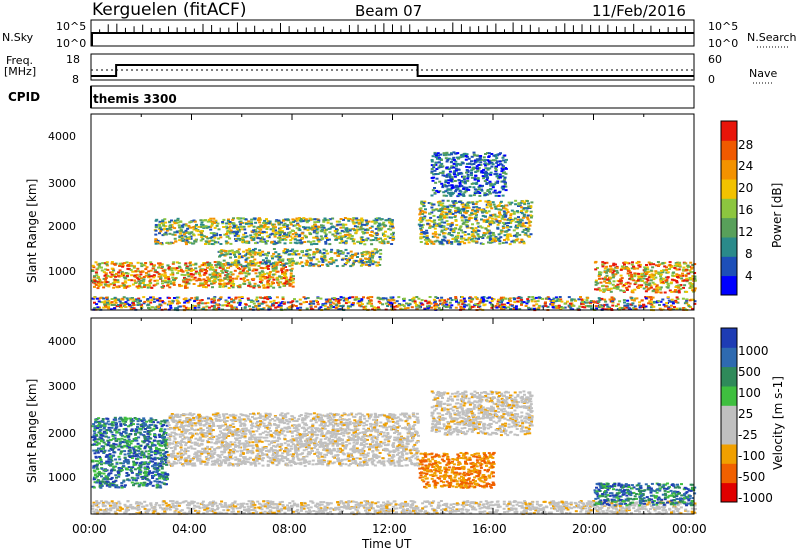  I want to click on power-cb-tick: 20, so click(746, 188).